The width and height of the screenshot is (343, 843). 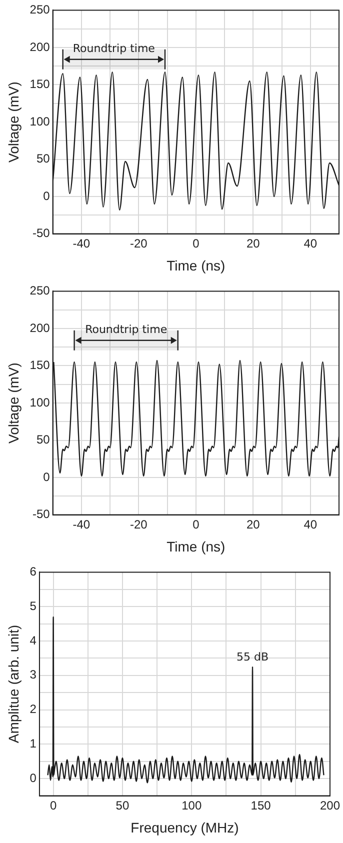 What do you see at coordinates (123, 805) in the screenshot?
I see `x-tick-label: 50` at bounding box center [123, 805].